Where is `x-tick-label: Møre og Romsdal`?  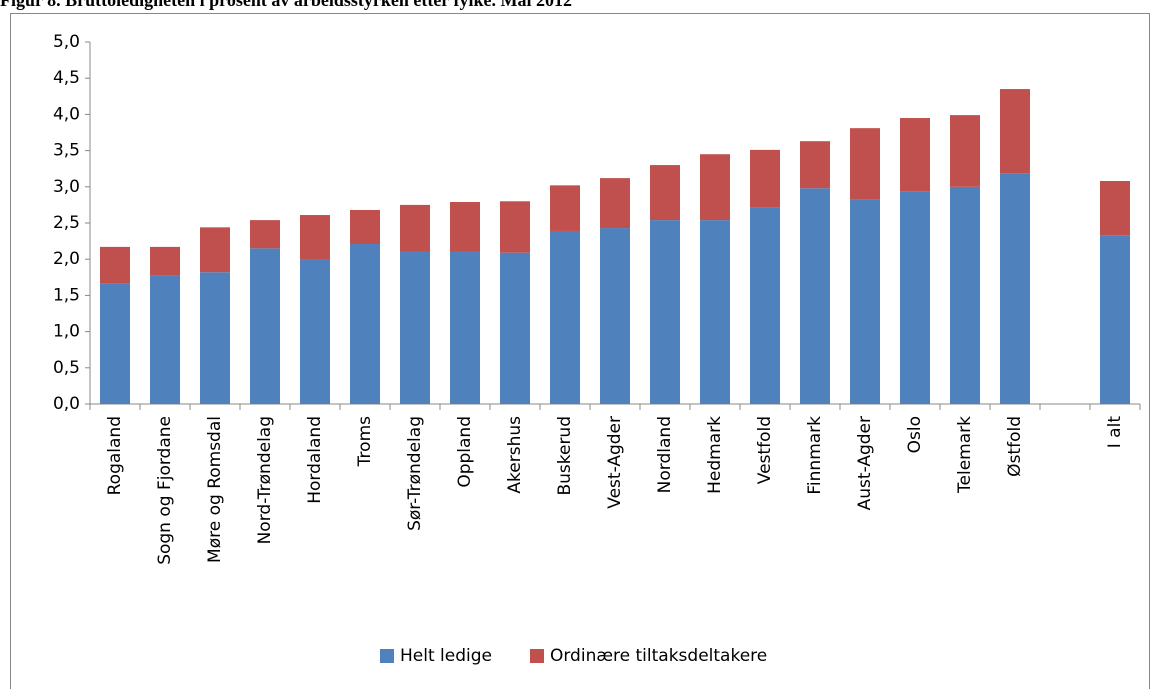 x-tick-label: Møre og Romsdal is located at coordinates (215, 489).